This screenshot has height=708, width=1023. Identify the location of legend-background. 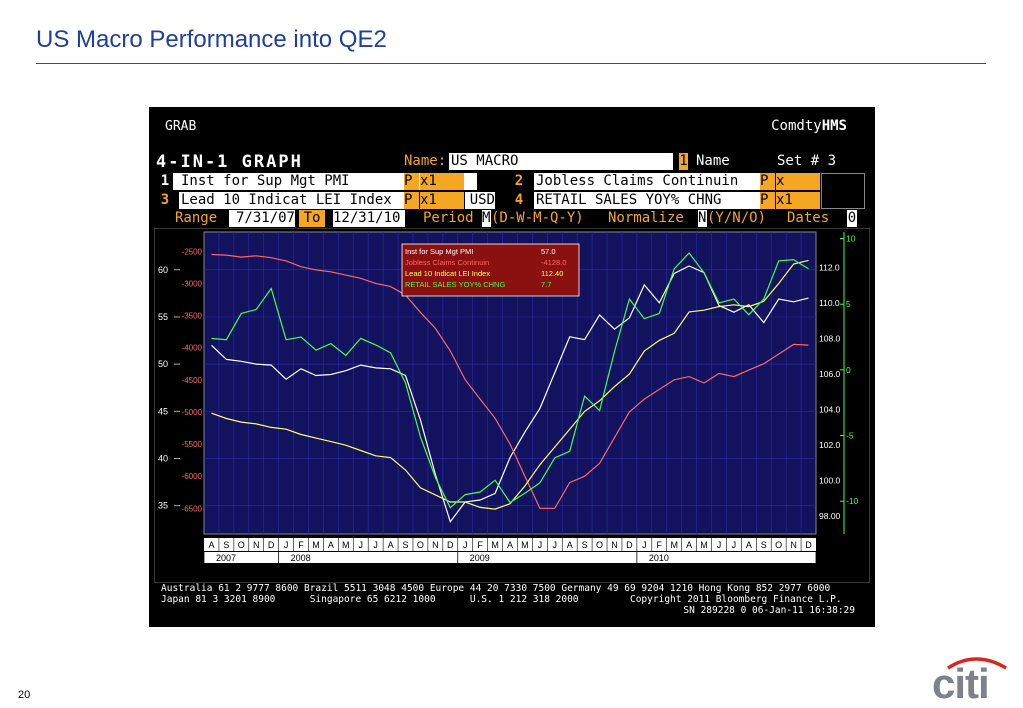
(490, 270).